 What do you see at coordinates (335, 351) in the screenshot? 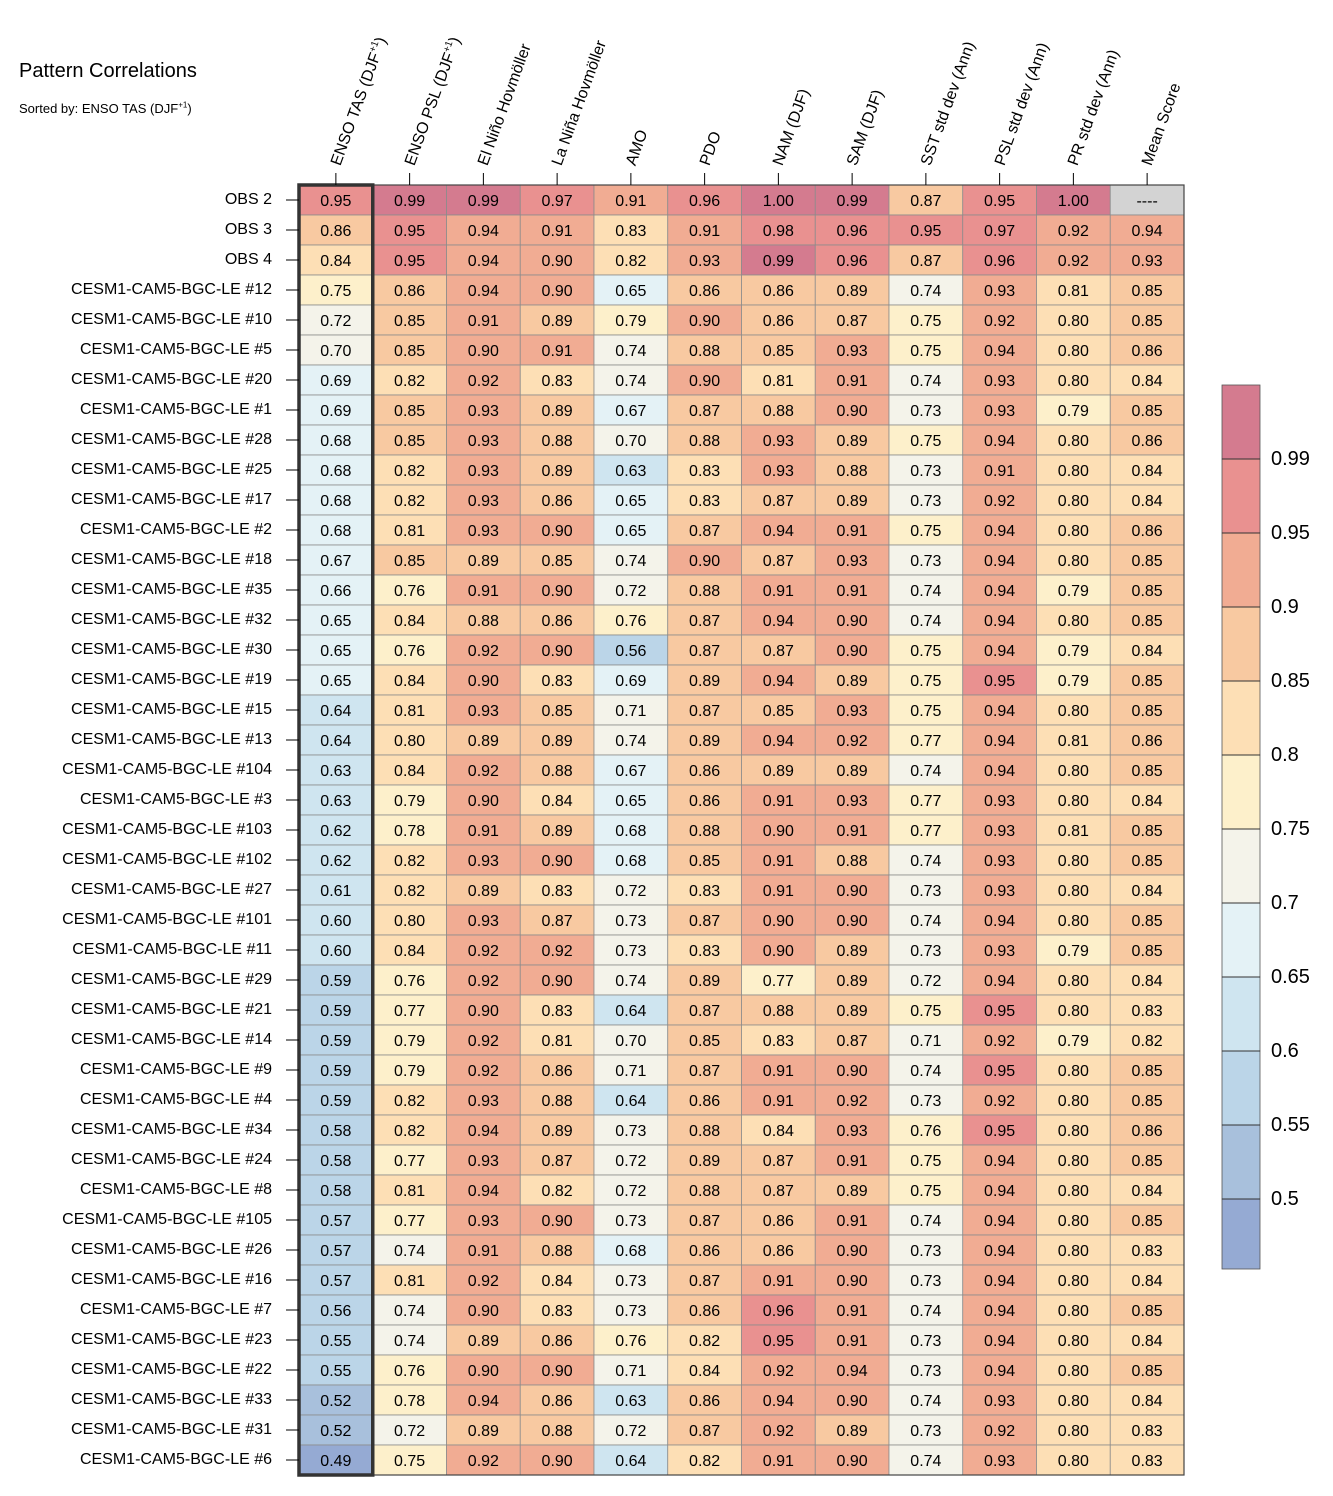
I see `cell-value-label: 0.70` at bounding box center [335, 351].